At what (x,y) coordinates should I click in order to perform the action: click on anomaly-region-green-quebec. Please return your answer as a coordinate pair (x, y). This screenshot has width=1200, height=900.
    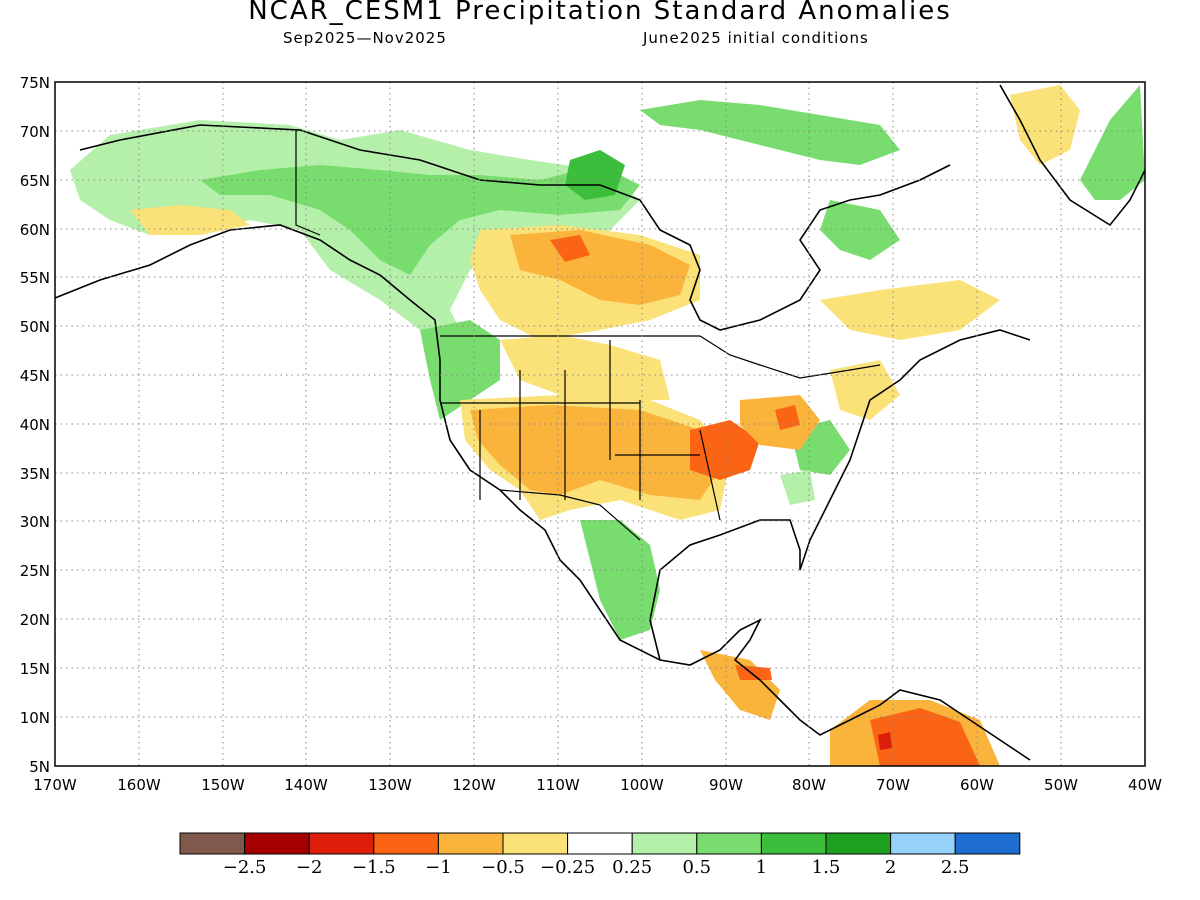
    Looking at the image, I should click on (860, 230).